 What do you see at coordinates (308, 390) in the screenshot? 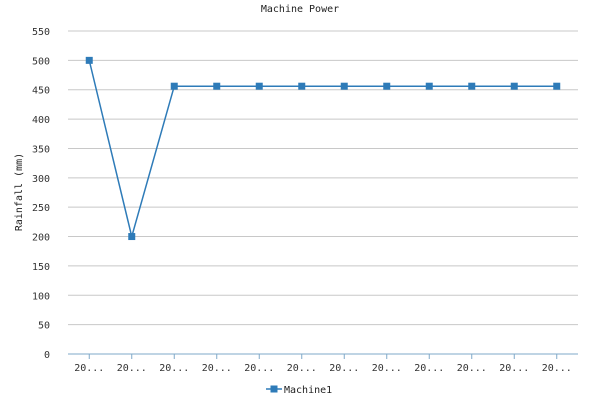
I see `legend-label: Machine1` at bounding box center [308, 390].